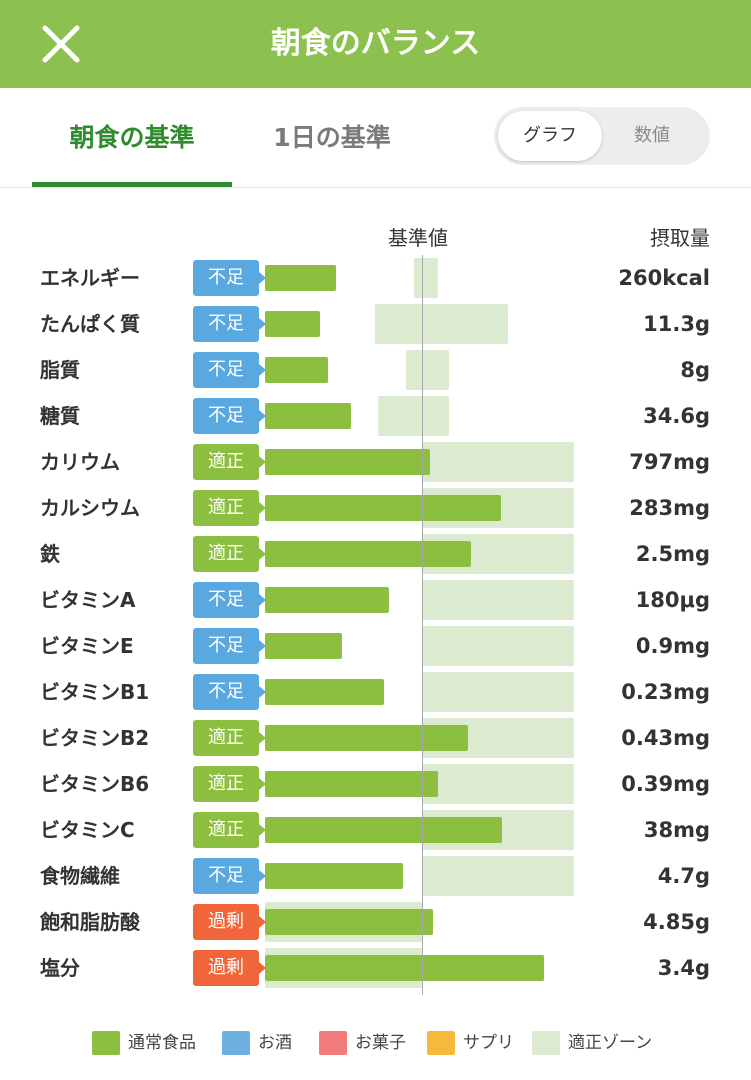  Describe the element at coordinates (375, 738) in the screenshot. I see `nutrient-row: ビタミンB2 適正 0.43mg` at that location.